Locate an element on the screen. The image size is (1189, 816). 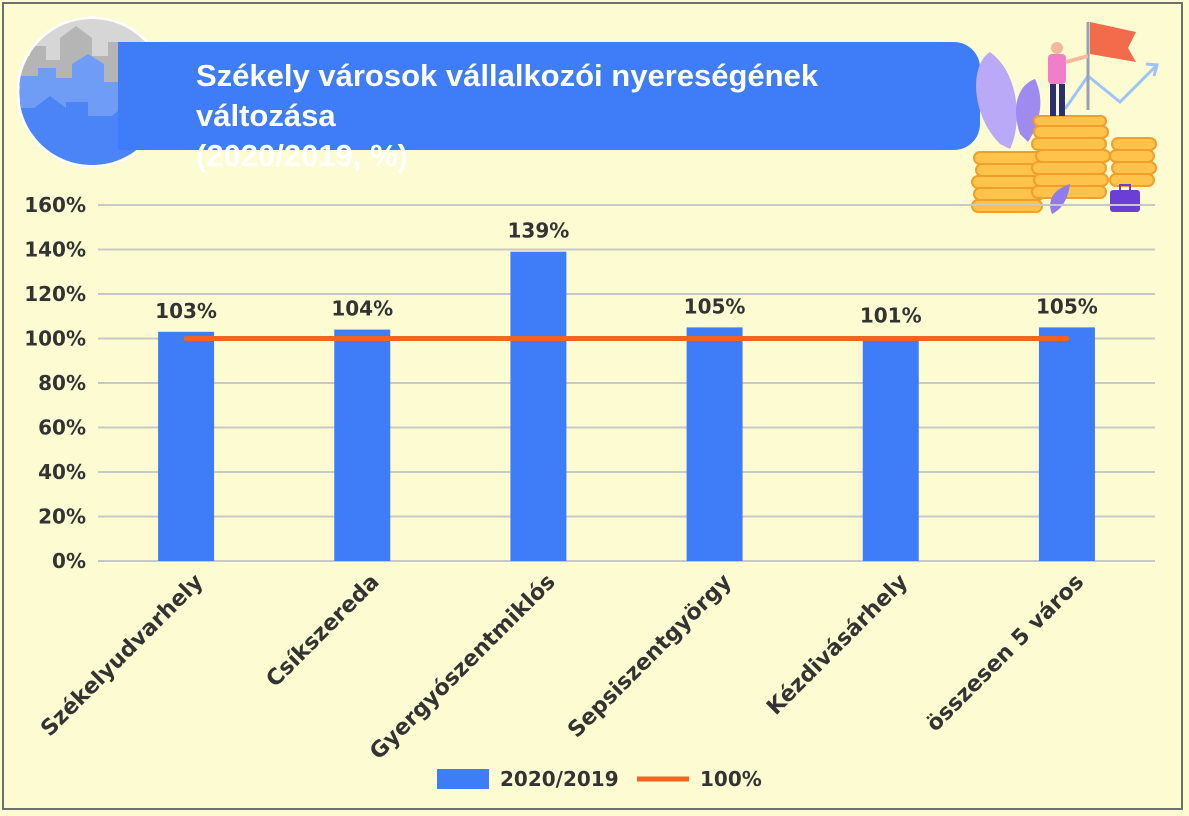
y-tick-label: 120% is located at coordinates (55, 294).